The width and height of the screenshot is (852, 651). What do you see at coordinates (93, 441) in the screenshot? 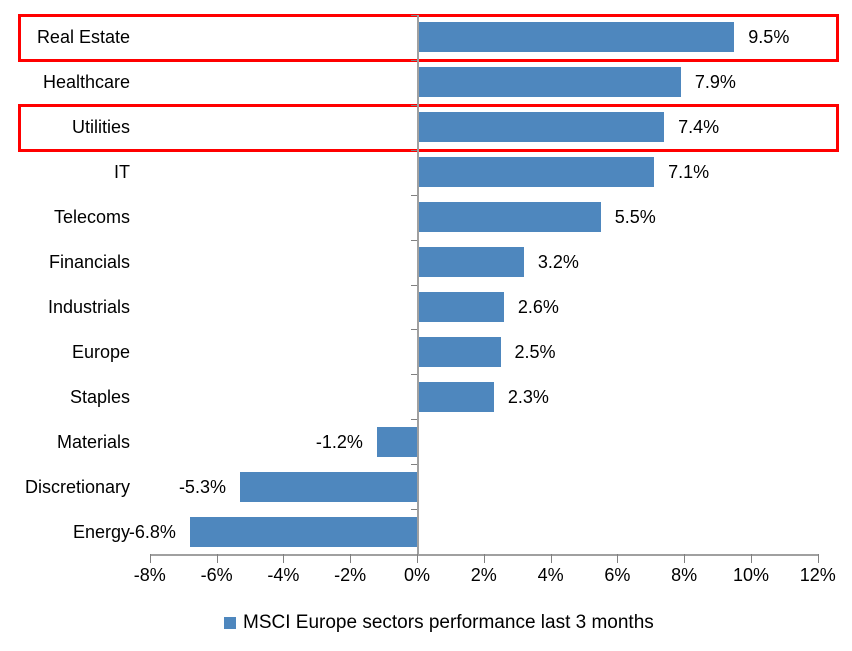
I see `category-label: Materials` at bounding box center [93, 441].